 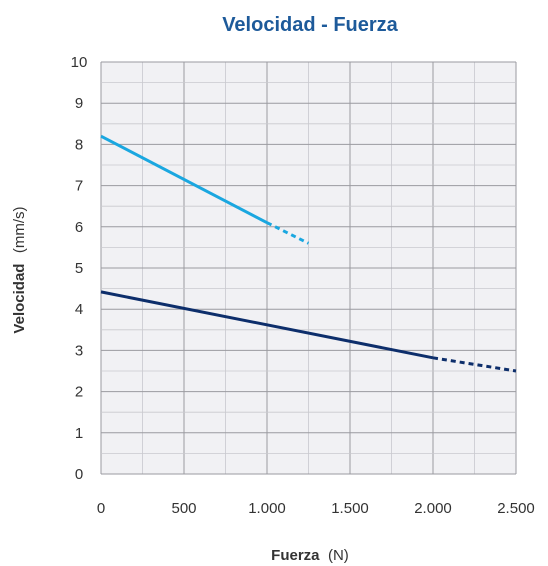 I want to click on series-1-line-solid, so click(x=184, y=179).